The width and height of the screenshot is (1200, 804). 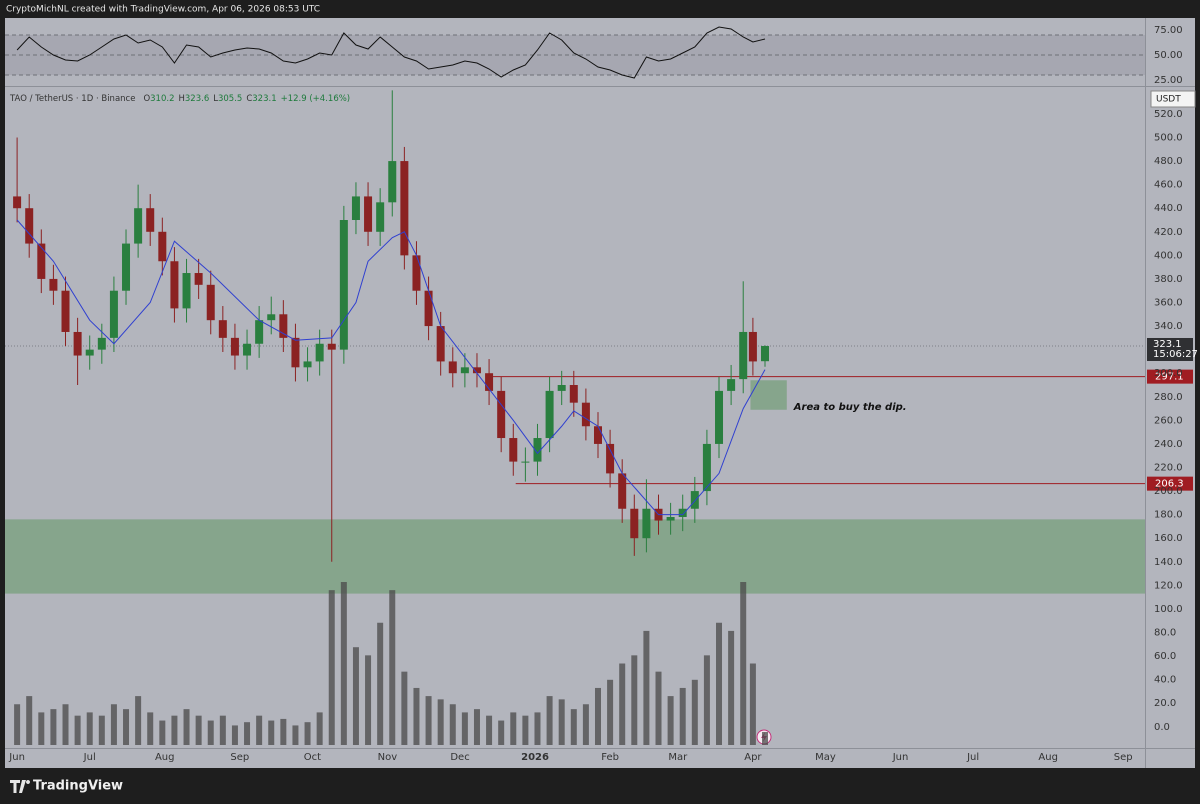 What do you see at coordinates (1168, 208) in the screenshot?
I see `y-tick-label: 440.0` at bounding box center [1168, 208].